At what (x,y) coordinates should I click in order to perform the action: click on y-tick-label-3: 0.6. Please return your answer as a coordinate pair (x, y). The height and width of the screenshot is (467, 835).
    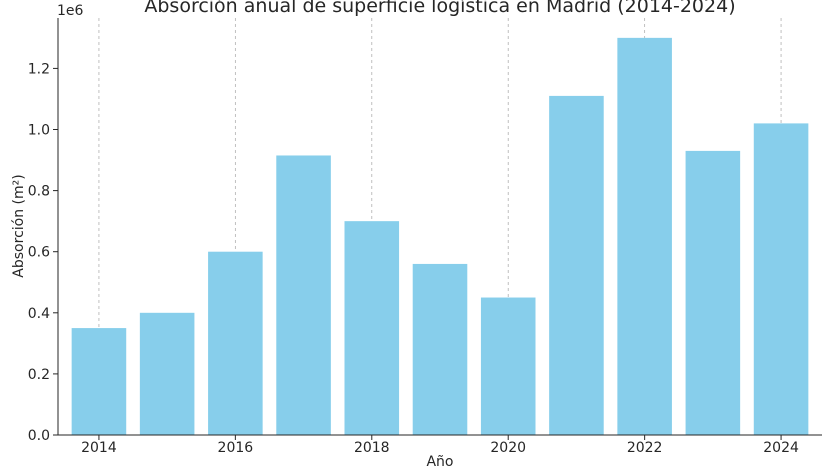
    Looking at the image, I should click on (39, 253).